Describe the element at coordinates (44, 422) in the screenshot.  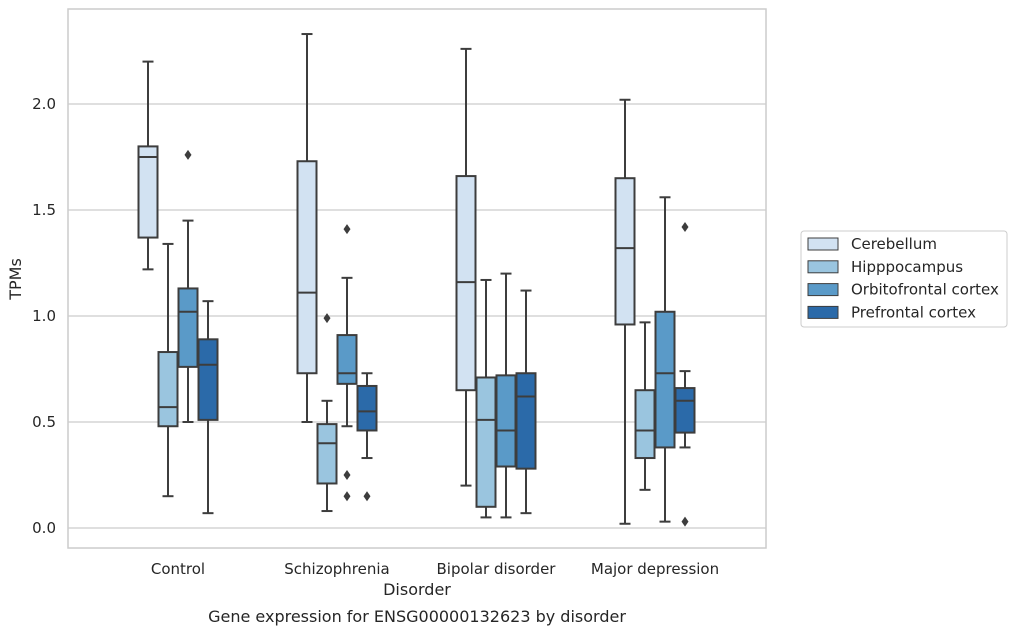
I see `y-tick-label: 0.5` at that location.